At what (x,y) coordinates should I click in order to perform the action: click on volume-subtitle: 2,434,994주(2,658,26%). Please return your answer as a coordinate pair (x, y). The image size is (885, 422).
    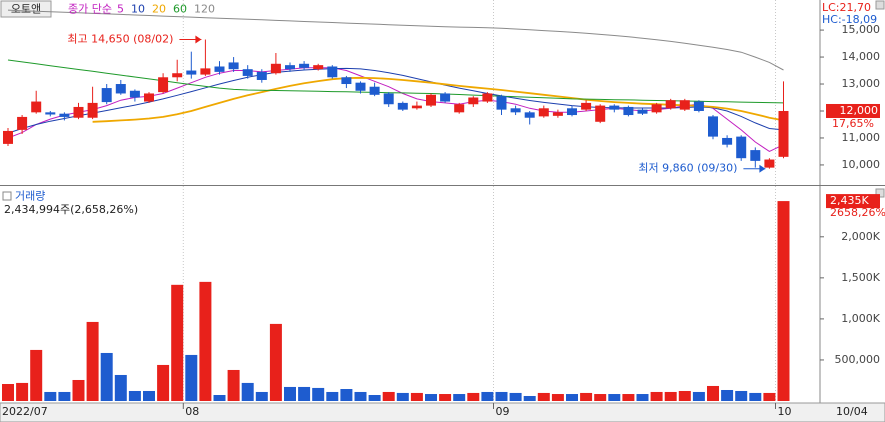
    Looking at the image, I should click on (71, 209).